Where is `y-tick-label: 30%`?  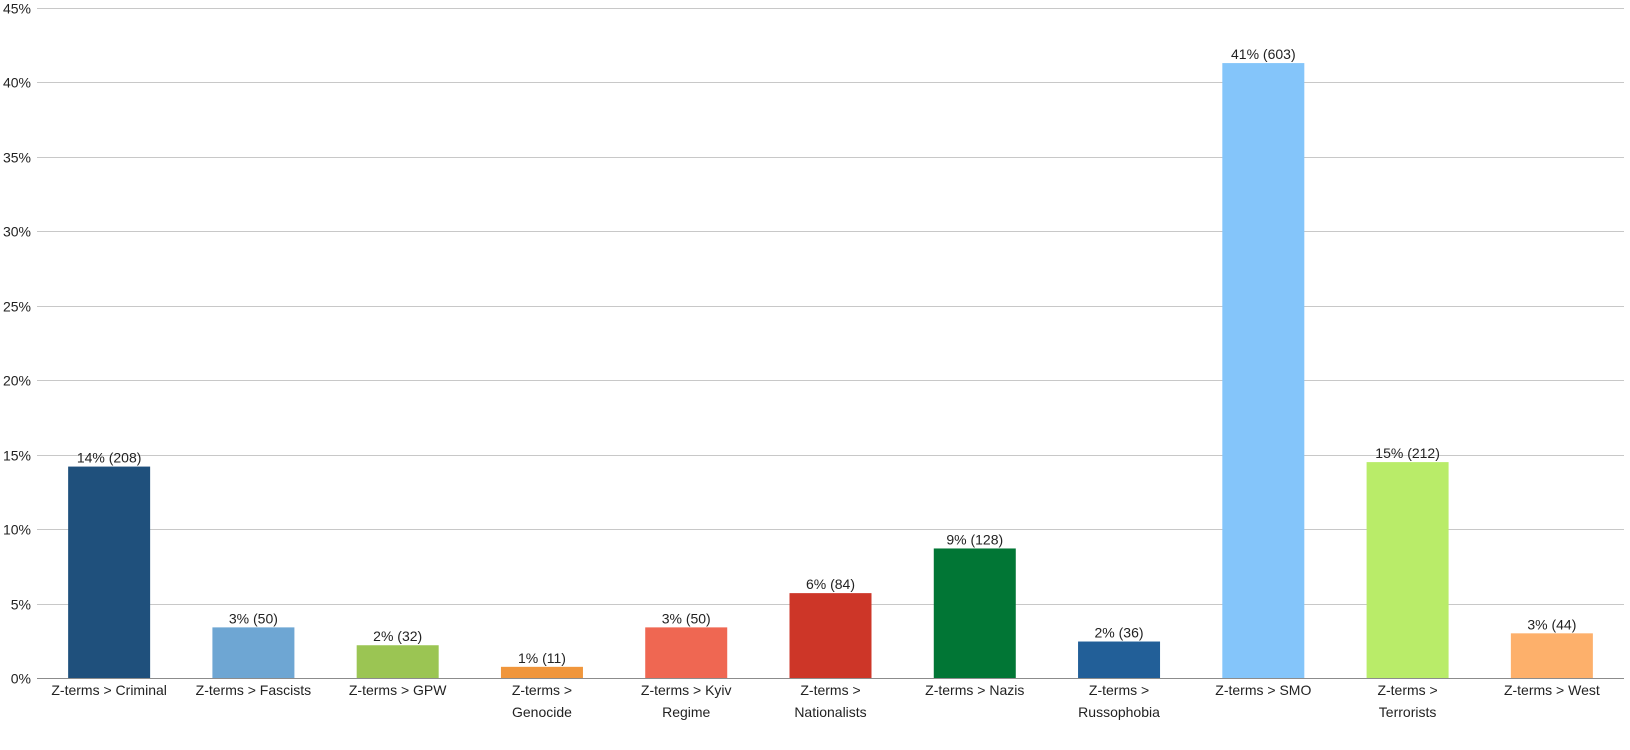
y-tick-label: 30% is located at coordinates (17, 232).